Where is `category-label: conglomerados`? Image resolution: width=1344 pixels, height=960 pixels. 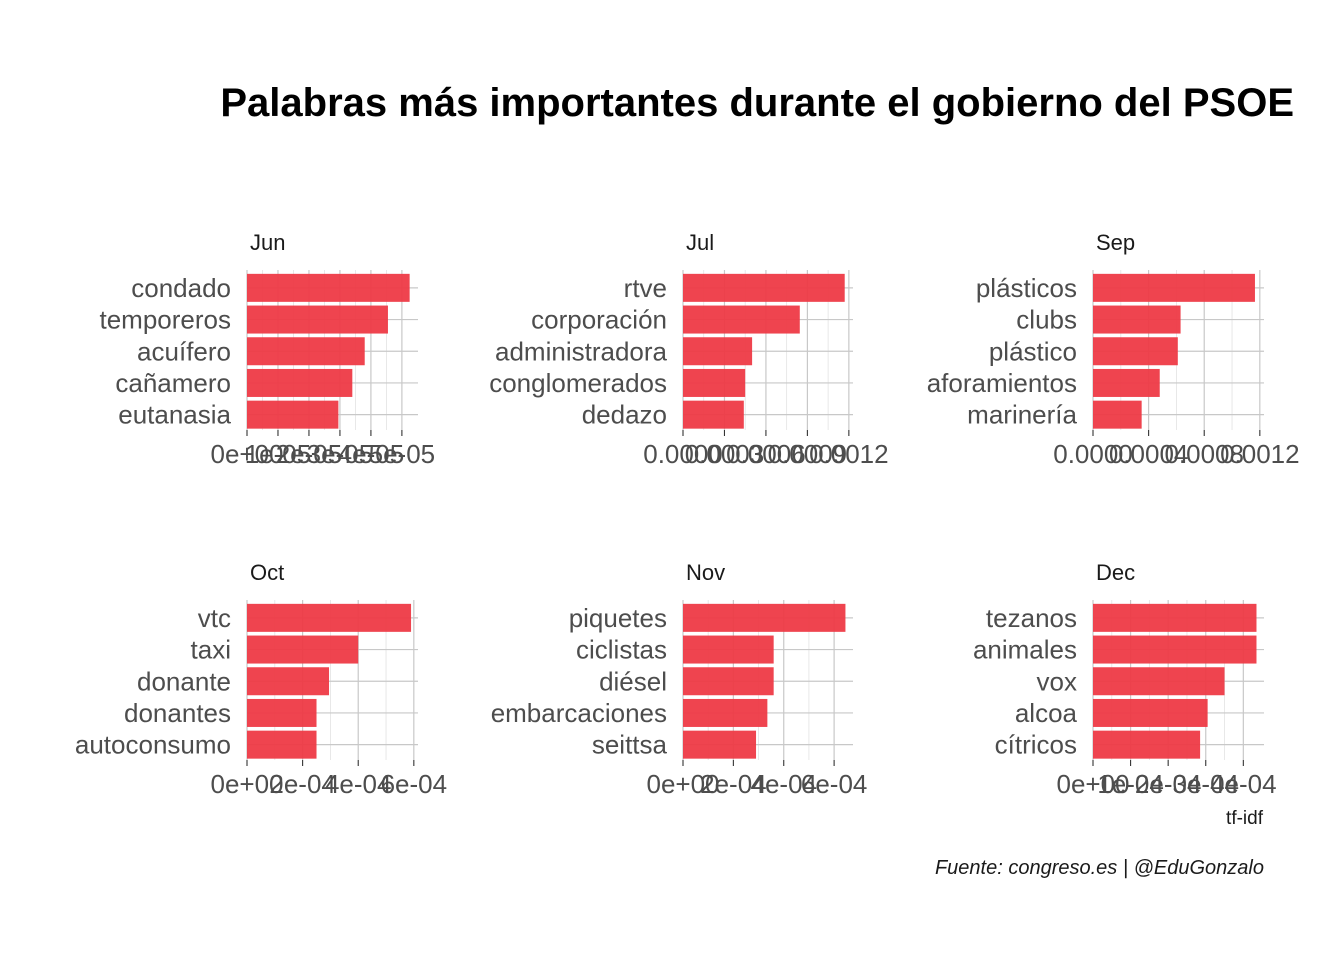
category-label: conglomerados is located at coordinates (578, 383).